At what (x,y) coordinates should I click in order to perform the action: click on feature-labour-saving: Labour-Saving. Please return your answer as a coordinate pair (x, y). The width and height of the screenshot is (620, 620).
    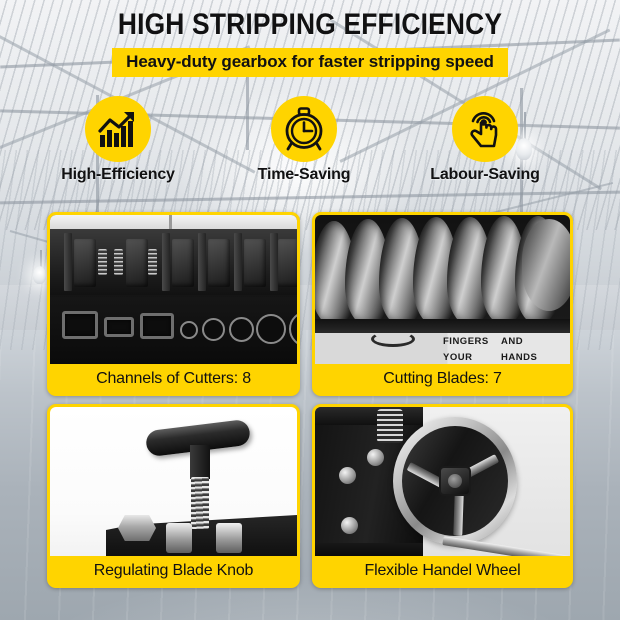
    Looking at the image, I should click on (485, 140).